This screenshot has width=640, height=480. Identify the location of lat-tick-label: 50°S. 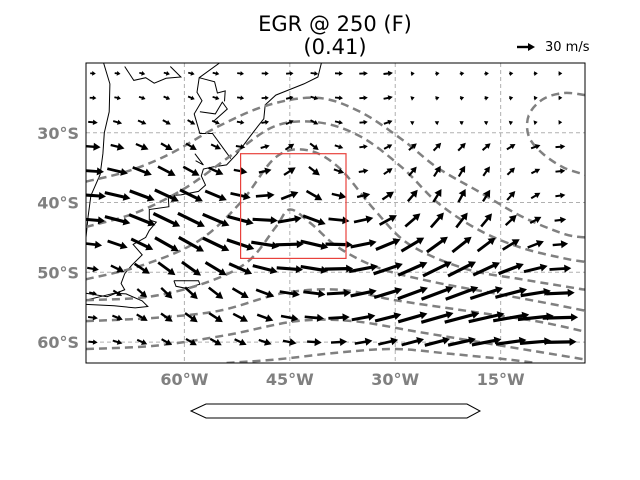
(58, 272).